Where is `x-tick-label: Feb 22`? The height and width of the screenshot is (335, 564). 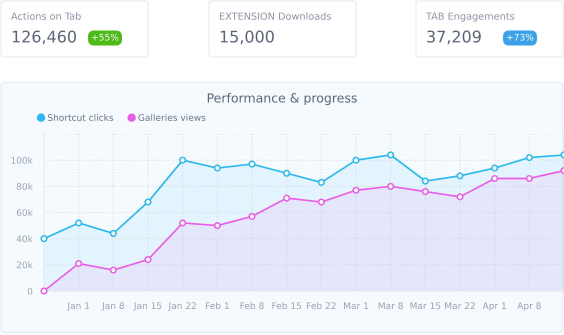
x-tick-label: Feb 22 is located at coordinates (321, 306).